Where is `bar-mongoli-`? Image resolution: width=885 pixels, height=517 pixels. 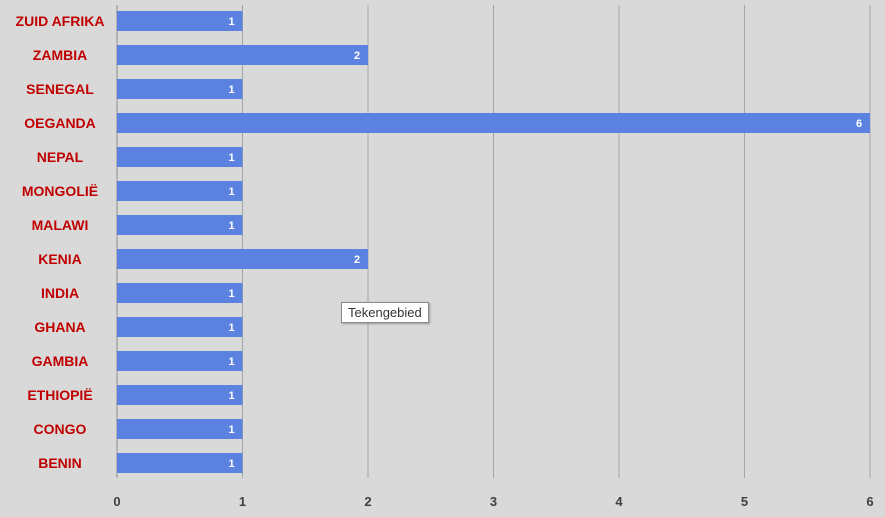
bar-mongoli- is located at coordinates (180, 191).